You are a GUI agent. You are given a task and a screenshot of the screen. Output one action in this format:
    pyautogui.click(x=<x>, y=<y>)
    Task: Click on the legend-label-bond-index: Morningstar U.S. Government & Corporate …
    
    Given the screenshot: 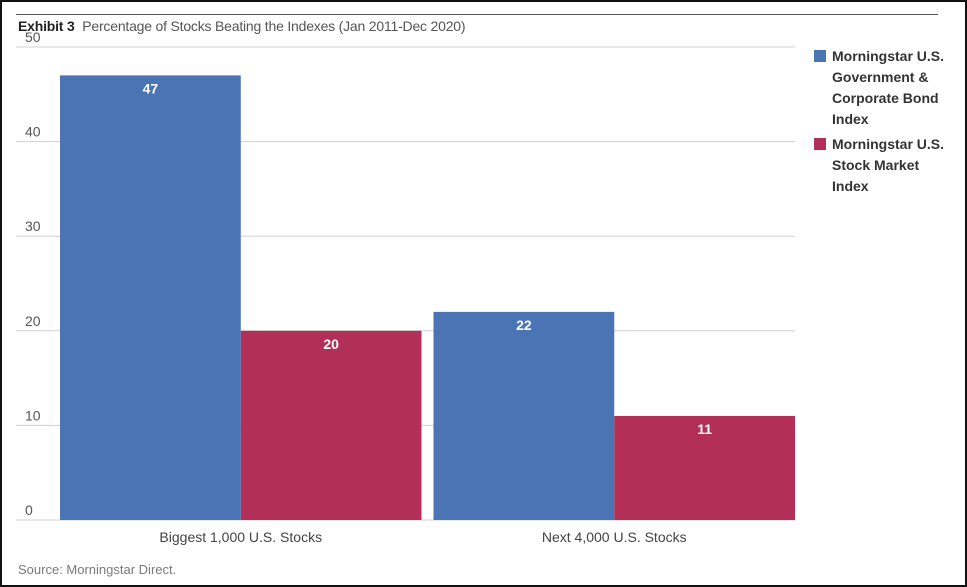 What is the action you would take?
    pyautogui.click(x=888, y=87)
    